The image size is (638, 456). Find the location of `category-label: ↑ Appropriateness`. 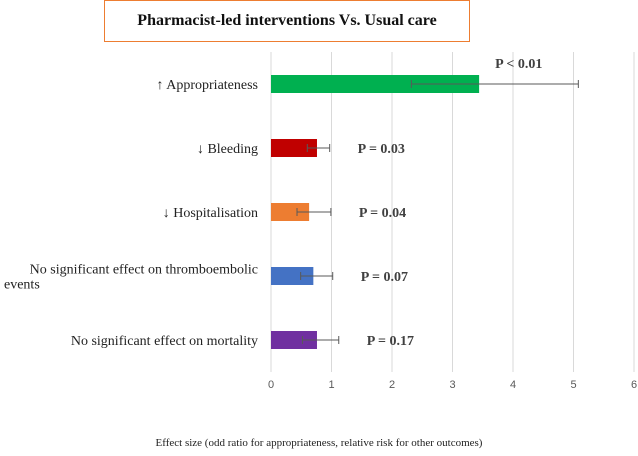

category-label: ↑ Appropriateness is located at coordinates (207, 85).